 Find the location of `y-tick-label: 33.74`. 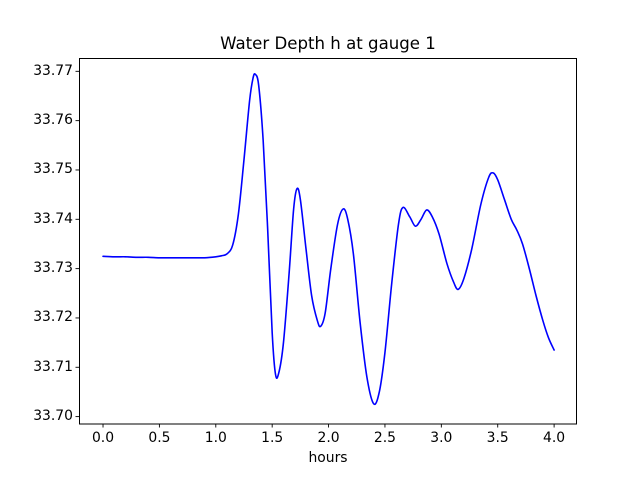

y-tick-label: 33.74 is located at coordinates (53, 218).